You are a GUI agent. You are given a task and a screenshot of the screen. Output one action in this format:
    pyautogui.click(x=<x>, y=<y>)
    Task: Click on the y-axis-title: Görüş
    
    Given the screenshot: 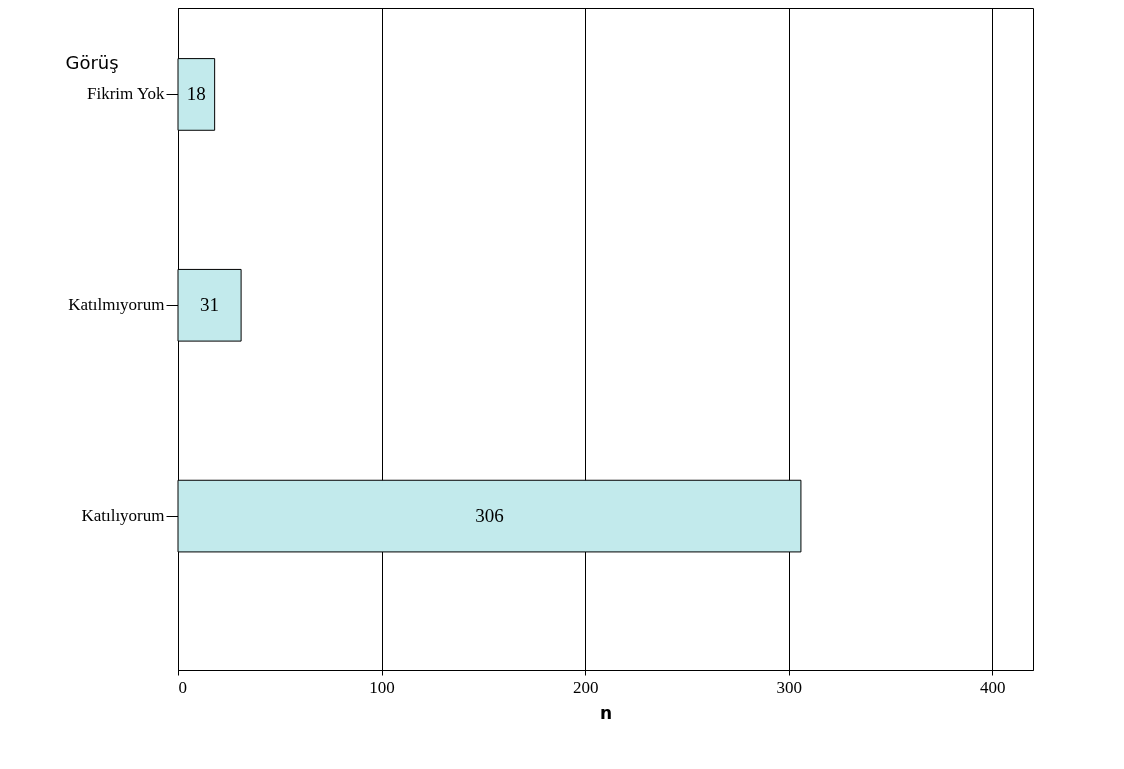 What is the action you would take?
    pyautogui.click(x=92, y=62)
    